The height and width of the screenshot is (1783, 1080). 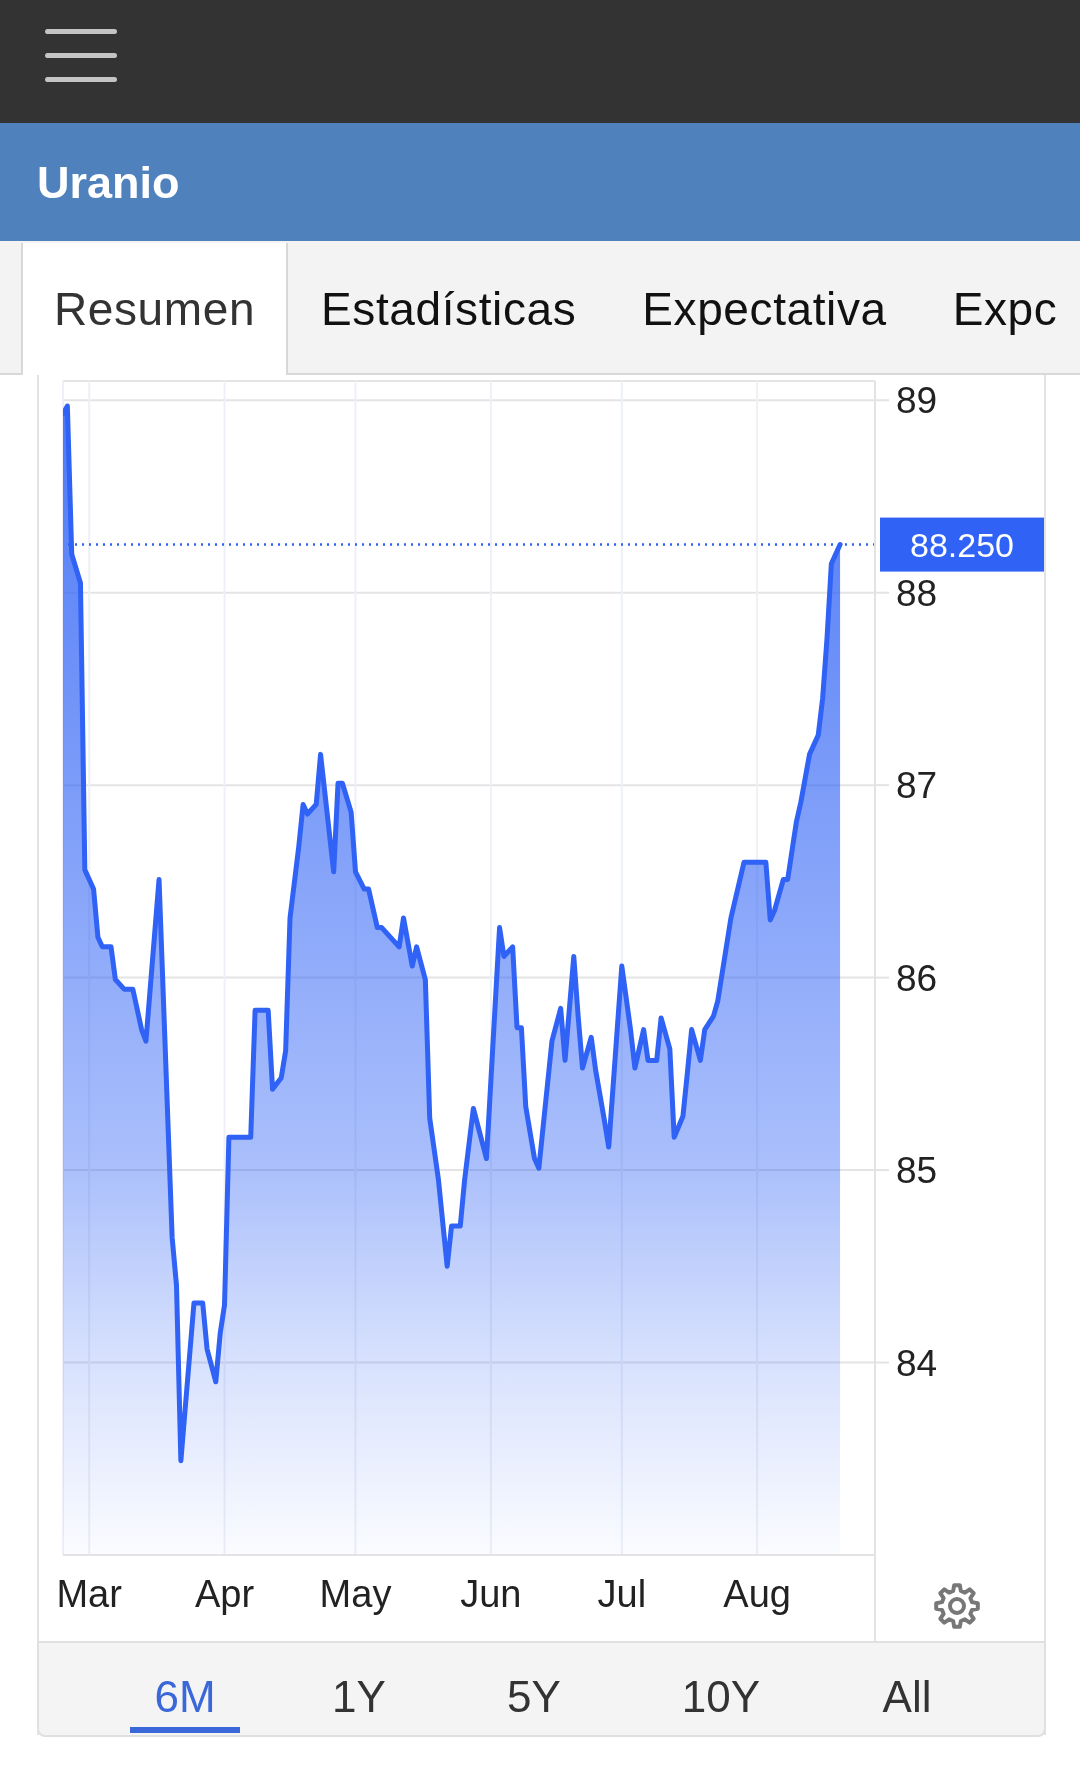 I want to click on text: 1Y, so click(x=359, y=1696).